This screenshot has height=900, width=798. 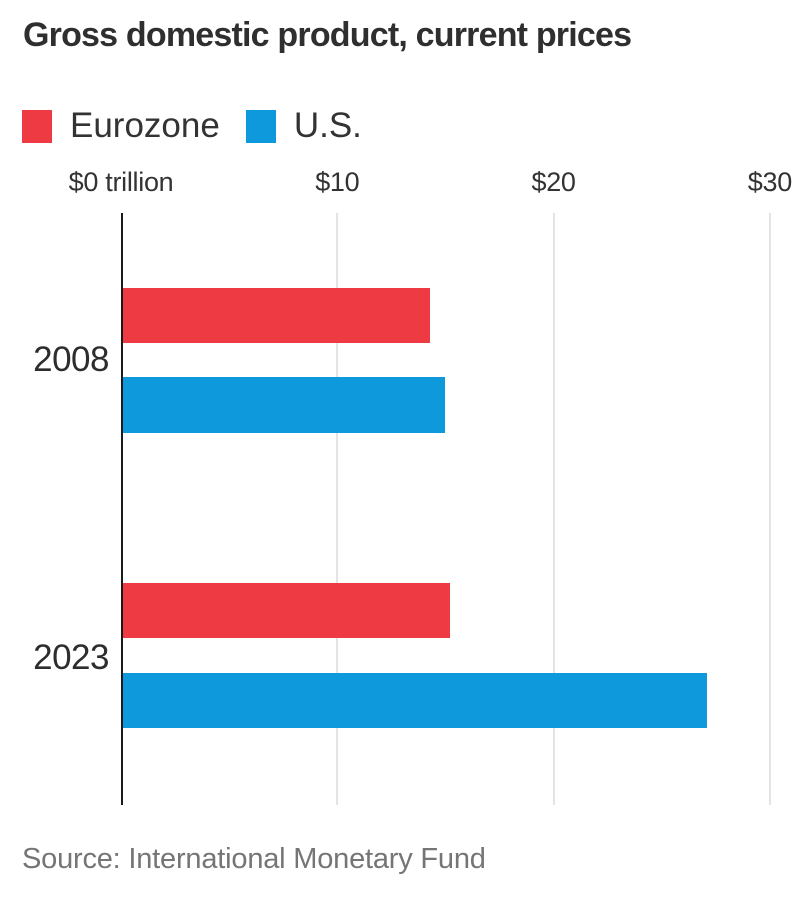 What do you see at coordinates (327, 35) in the screenshot?
I see `chart-title: Gross domestic product, current prices` at bounding box center [327, 35].